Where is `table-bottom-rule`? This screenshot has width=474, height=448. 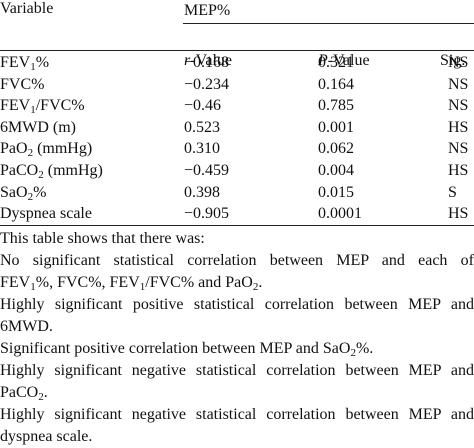 table-bottom-rule is located at coordinates (237, 225).